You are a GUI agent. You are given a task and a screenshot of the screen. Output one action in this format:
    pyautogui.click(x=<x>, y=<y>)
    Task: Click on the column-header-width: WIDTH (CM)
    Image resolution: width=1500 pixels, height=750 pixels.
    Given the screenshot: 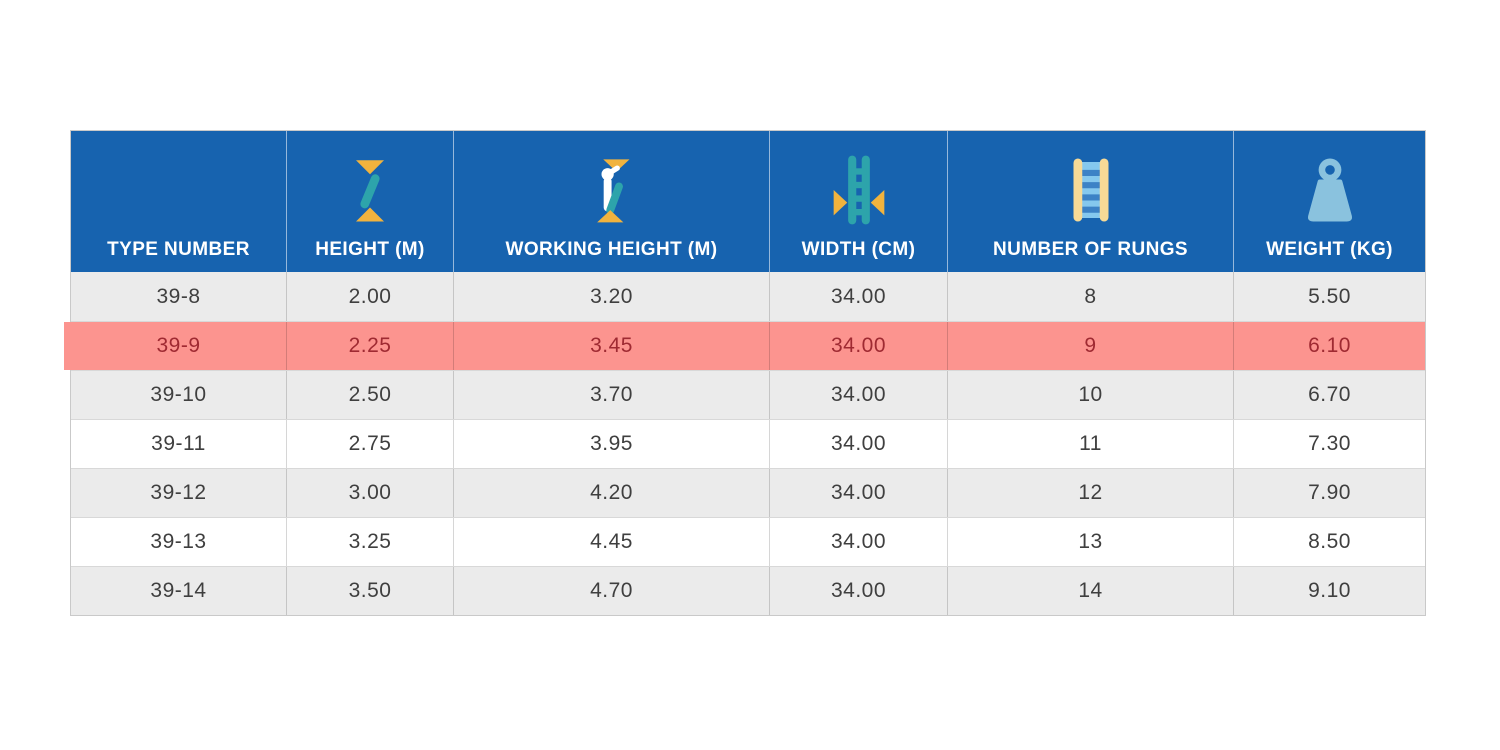 What is the action you would take?
    pyautogui.click(x=858, y=201)
    